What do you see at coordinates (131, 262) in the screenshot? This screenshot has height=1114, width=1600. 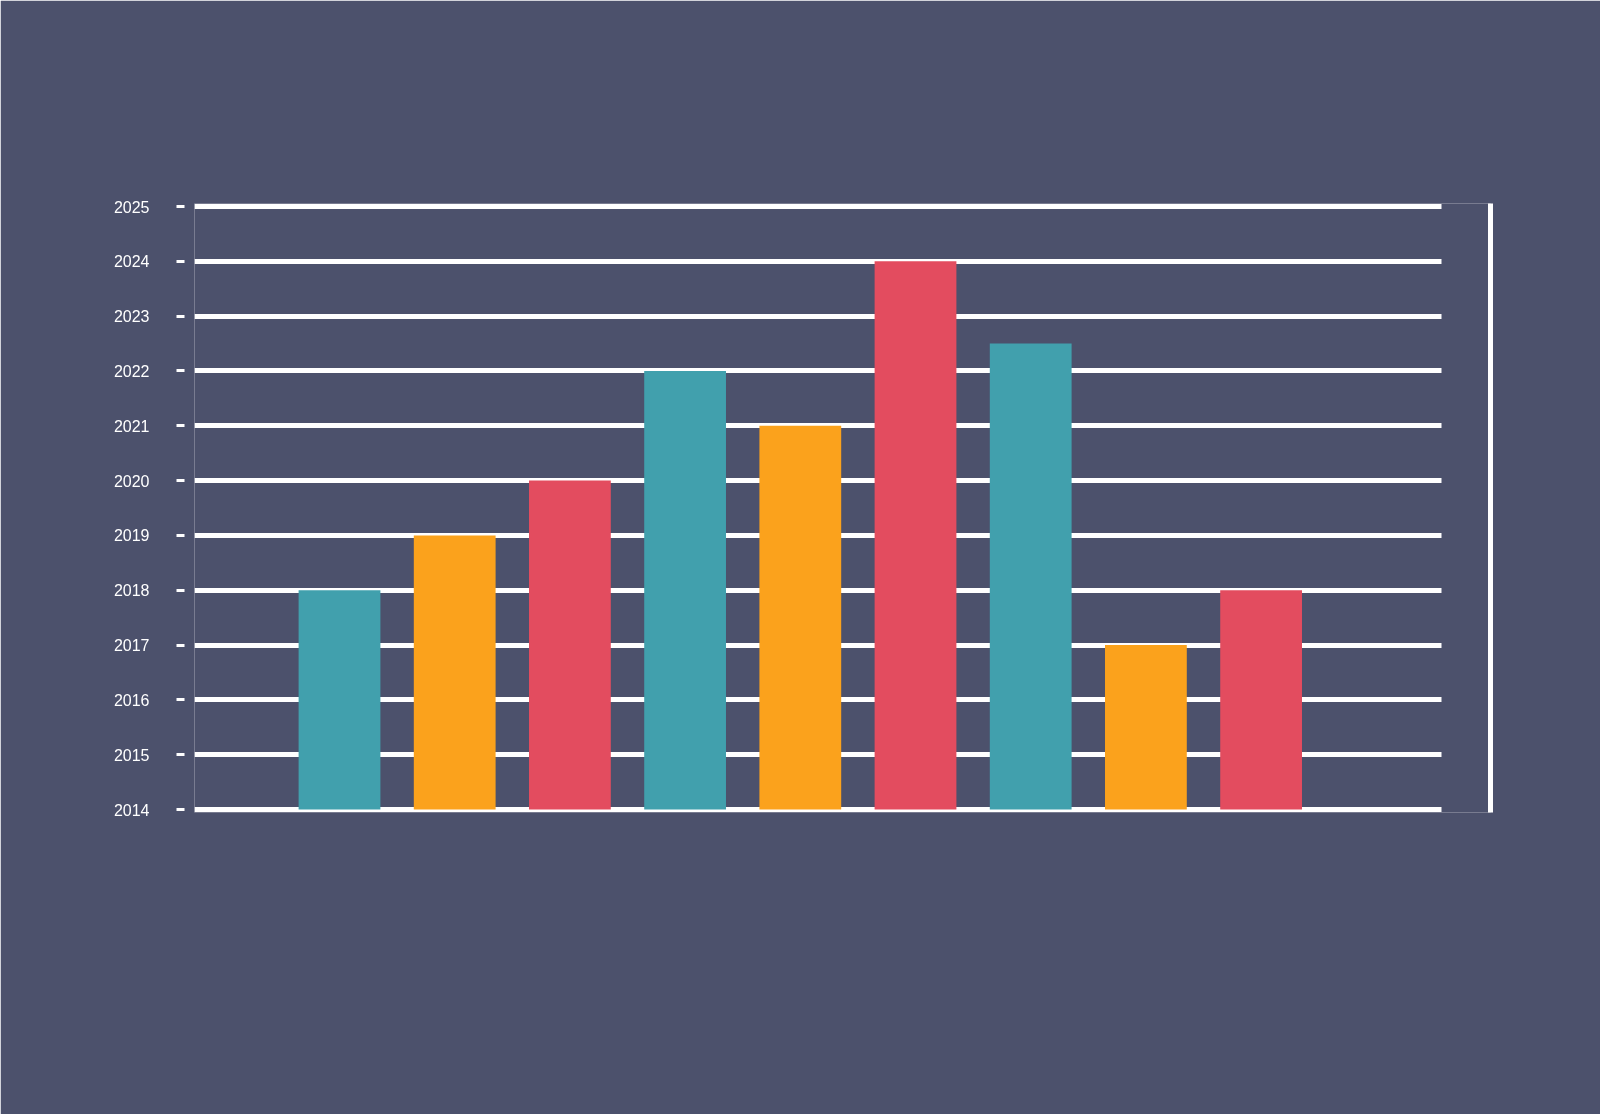 I see `y-tick-label: 2024` at bounding box center [131, 262].